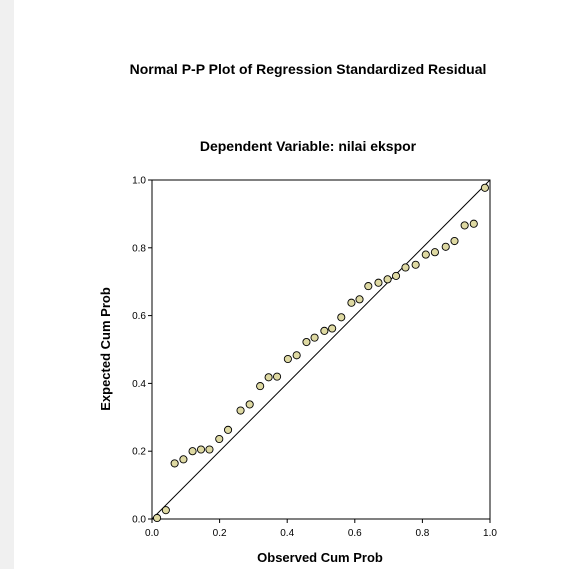 The image size is (563, 569). What do you see at coordinates (355, 533) in the screenshot?
I see `x-tick-label: 0.6` at bounding box center [355, 533].